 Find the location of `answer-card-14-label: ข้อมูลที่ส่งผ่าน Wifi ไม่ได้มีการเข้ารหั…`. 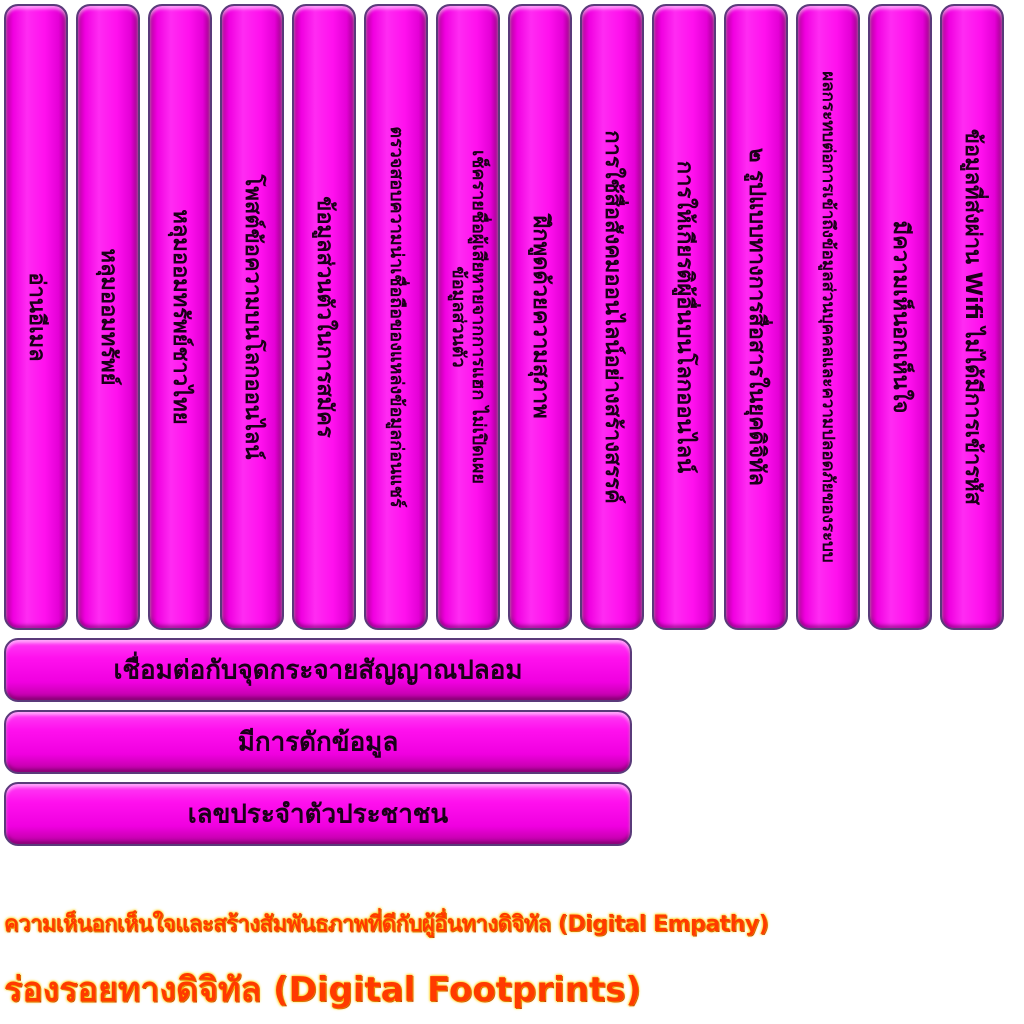

answer-card-14-label: ข้อมูลที่ส่งผ่าน Wifi ไม่ได้มีการเข้ารหั… is located at coordinates (972, 317).